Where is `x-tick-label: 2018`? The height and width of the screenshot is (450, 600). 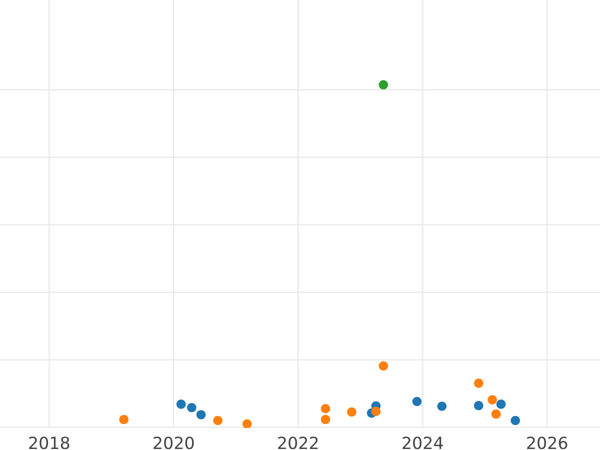
x-tick-label: 2018 is located at coordinates (49, 443).